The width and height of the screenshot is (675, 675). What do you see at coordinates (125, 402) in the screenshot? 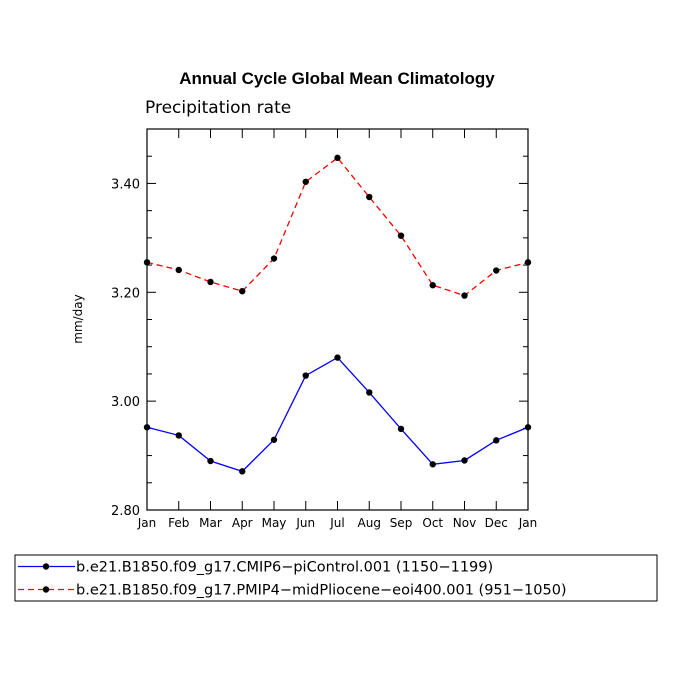
I see `y-tick-label: 3.00` at bounding box center [125, 402].